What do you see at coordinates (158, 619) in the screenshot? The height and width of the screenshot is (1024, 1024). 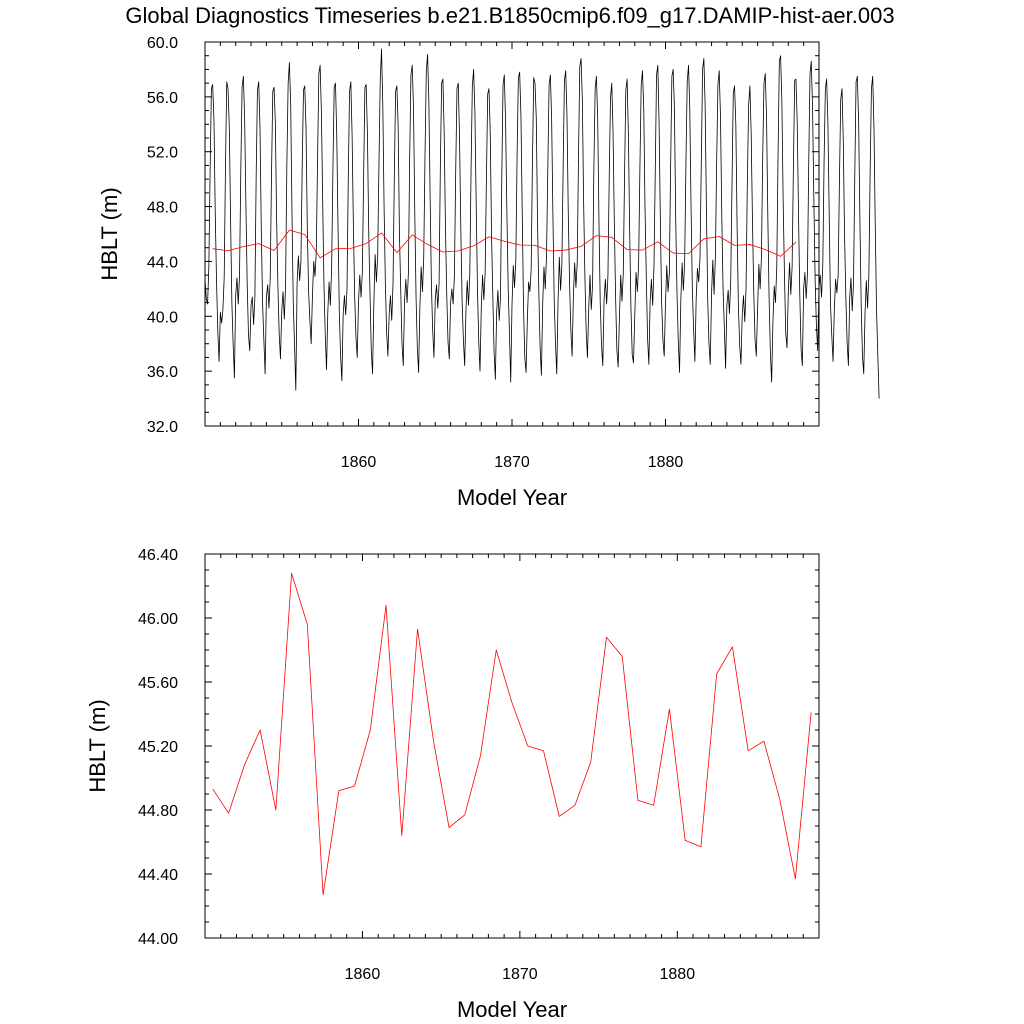 I see `y-tick-label: 46.00` at bounding box center [158, 619].